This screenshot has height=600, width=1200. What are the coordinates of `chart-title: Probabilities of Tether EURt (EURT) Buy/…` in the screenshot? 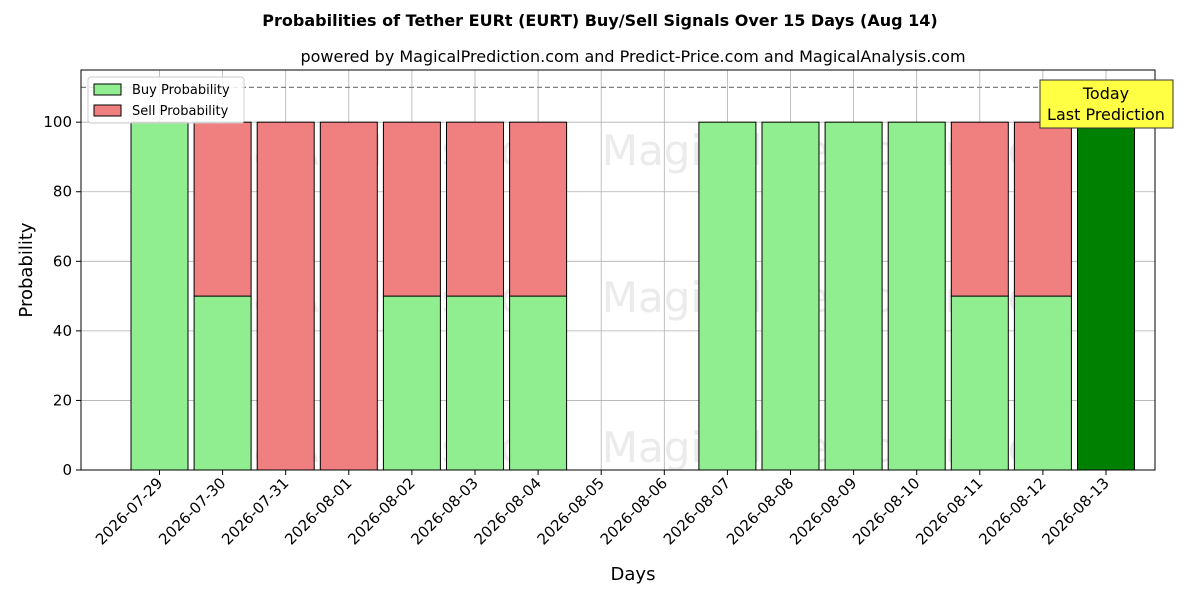 It's located at (599, 20).